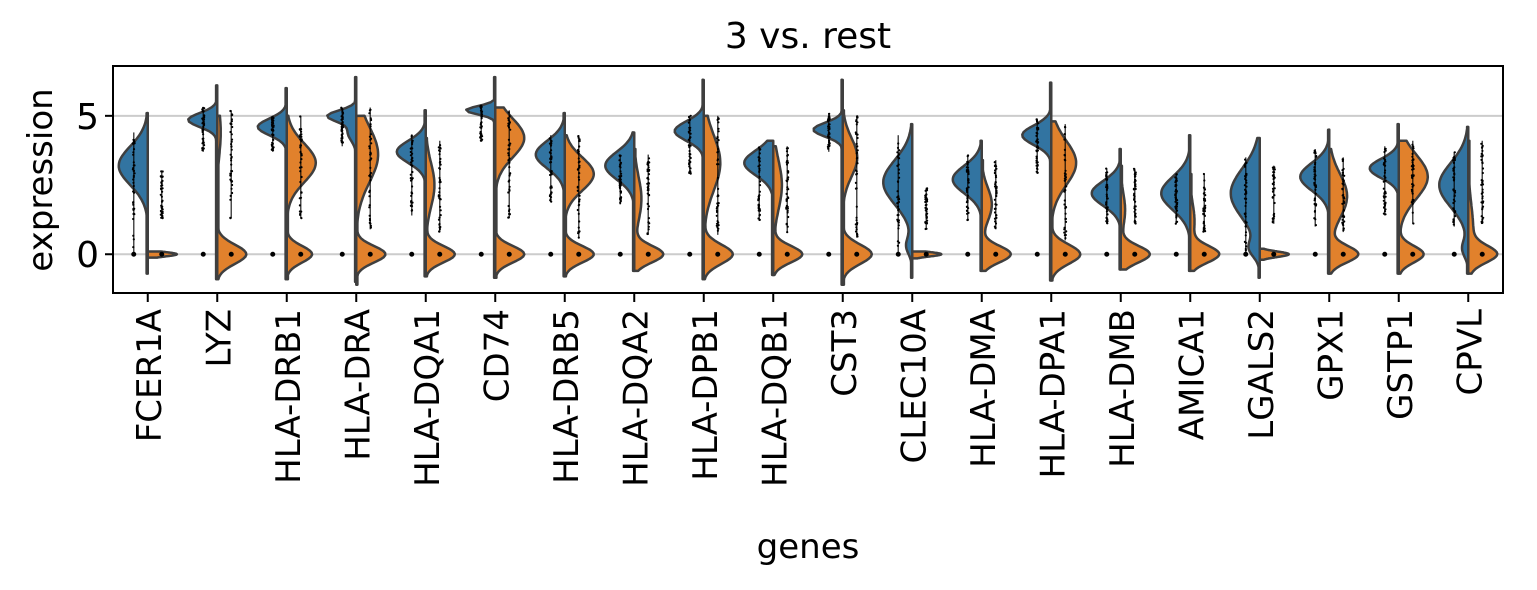  I want to click on violin-HLA-DQA2, so click(634, 202).